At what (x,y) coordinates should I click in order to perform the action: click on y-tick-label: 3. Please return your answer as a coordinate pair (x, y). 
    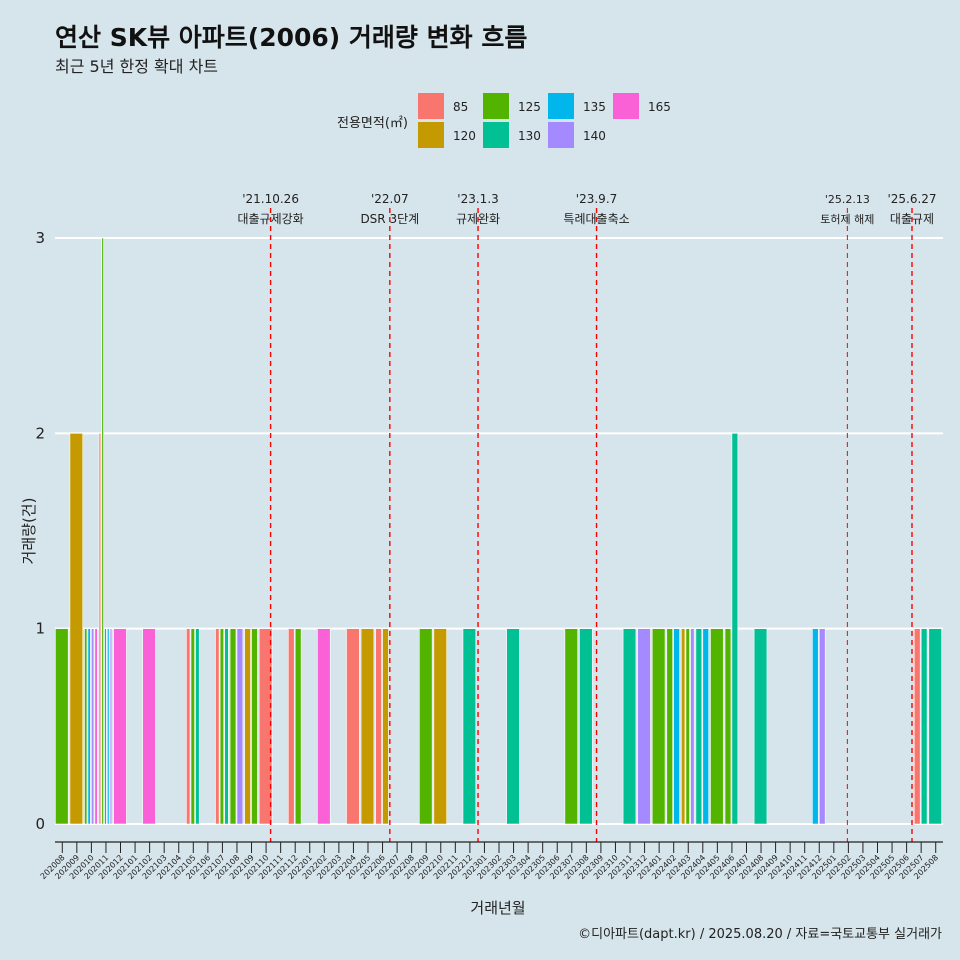
    Looking at the image, I should click on (40, 238).